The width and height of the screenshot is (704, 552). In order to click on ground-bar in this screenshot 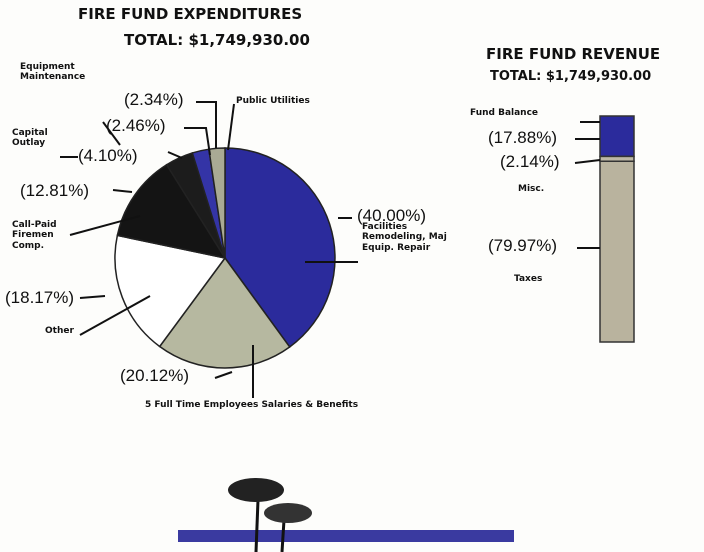, I will do `click(346, 536)`.